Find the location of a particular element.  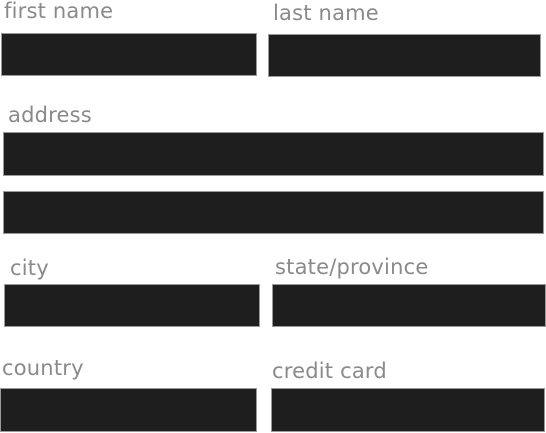

state-province-label: state/province is located at coordinates (352, 267).